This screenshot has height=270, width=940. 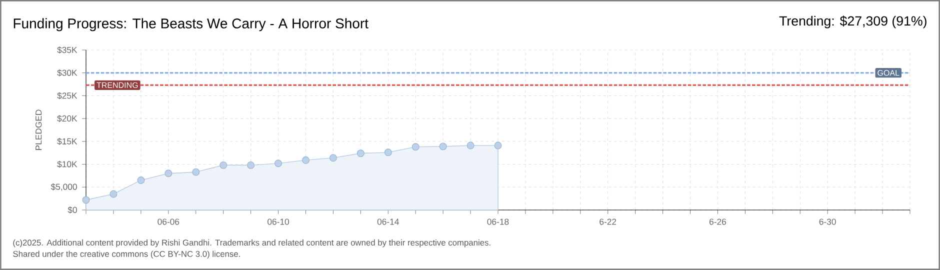 What do you see at coordinates (498, 221) in the screenshot?
I see `x-tick-label: 06-18` at bounding box center [498, 221].